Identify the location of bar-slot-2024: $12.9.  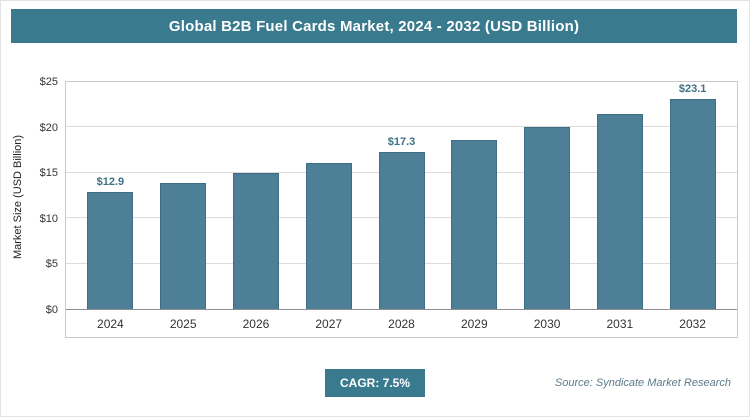
(110, 195).